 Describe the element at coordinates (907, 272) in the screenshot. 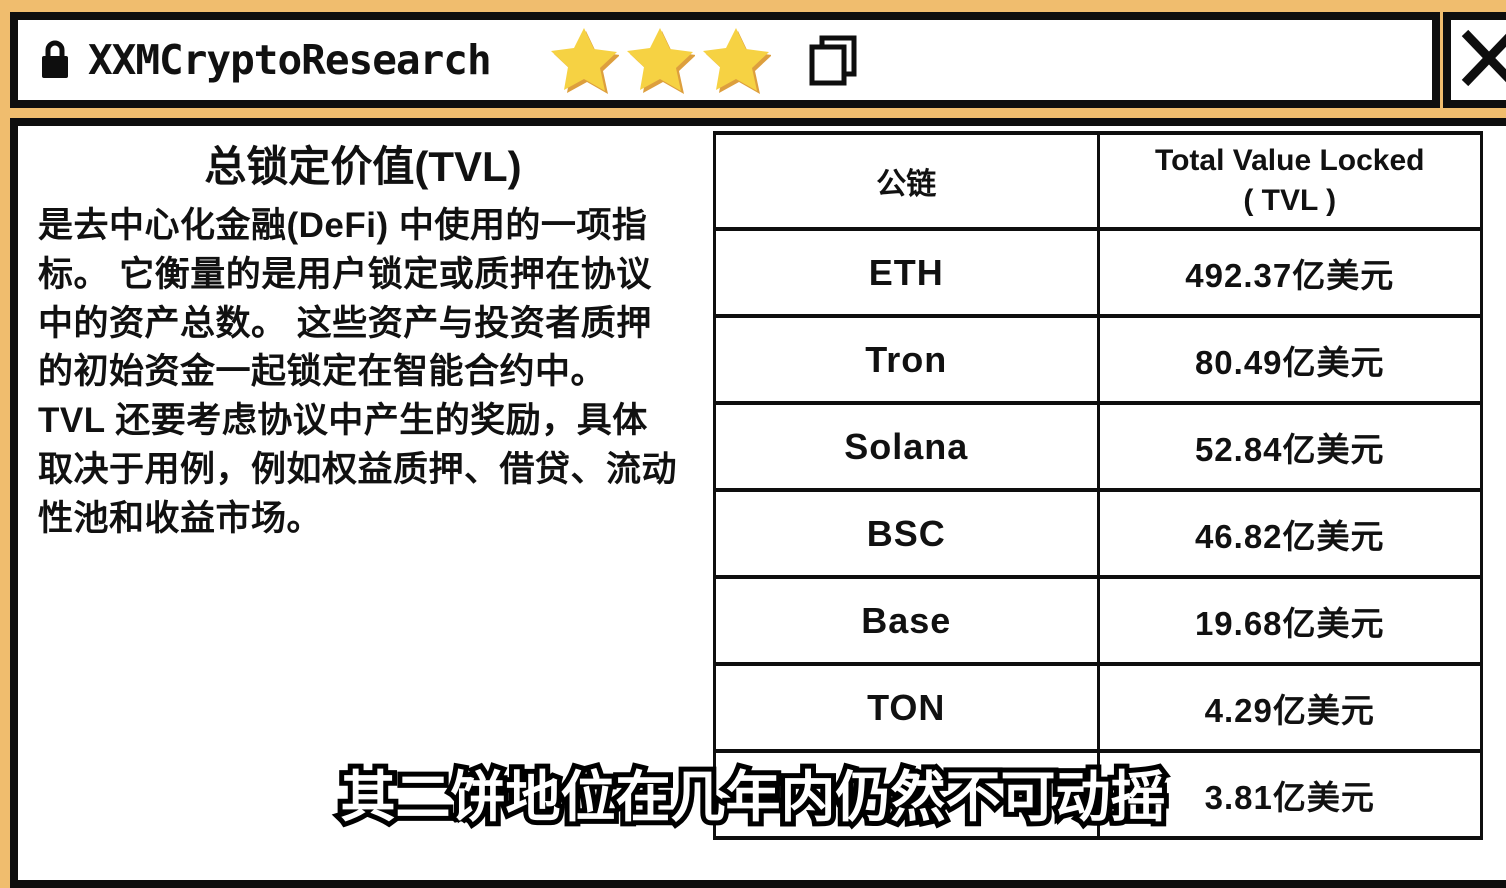

I see `chain-name: ETH` at that location.